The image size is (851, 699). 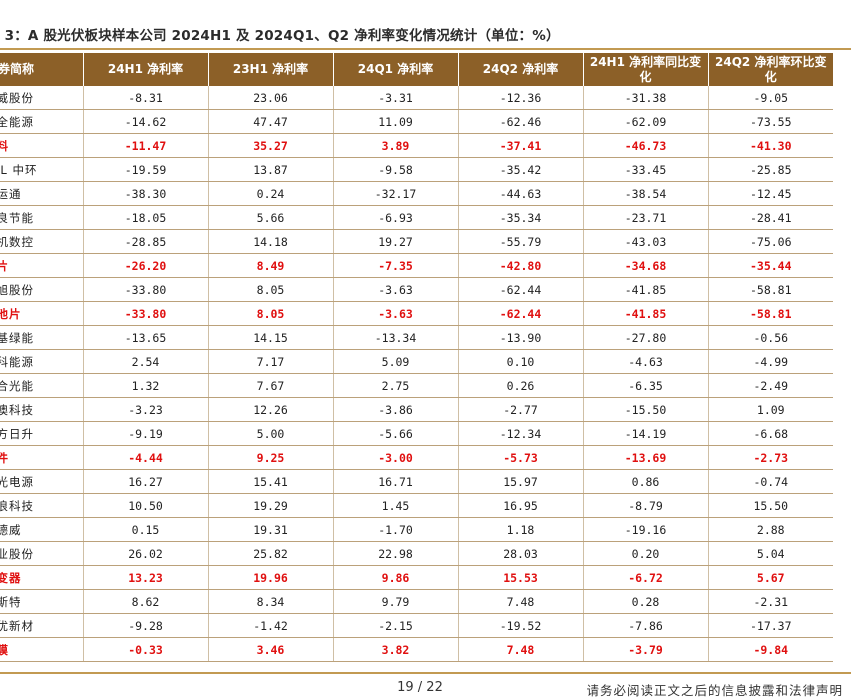 What do you see at coordinates (271, 313) in the screenshot?
I see `row-value-cell: 8.05` at bounding box center [271, 313].